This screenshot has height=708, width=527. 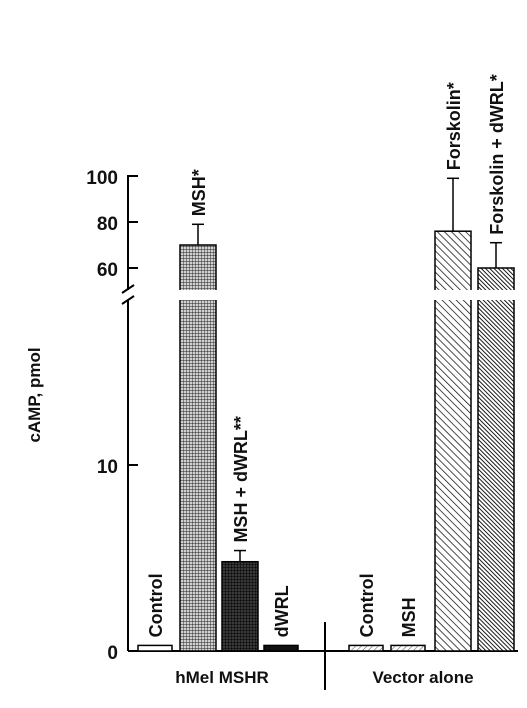 I want to click on y-tick-60: 60, so click(x=117, y=270).